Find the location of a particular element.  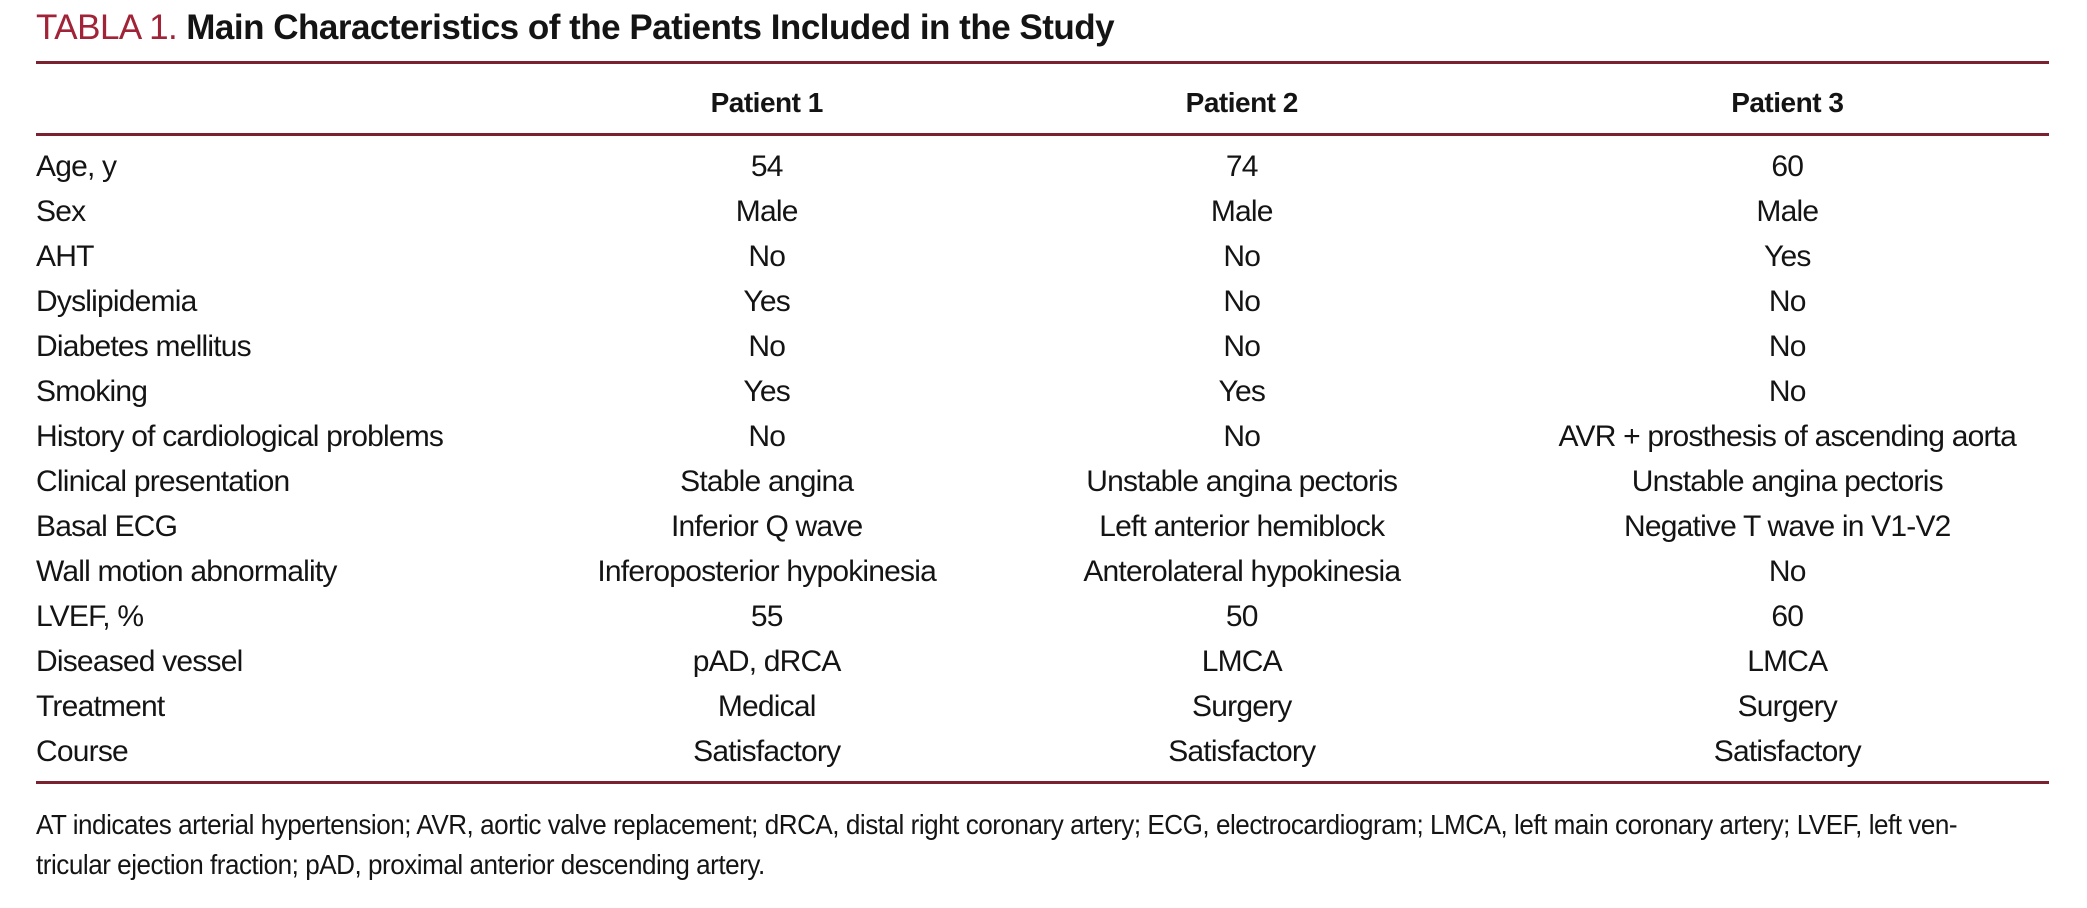

row-label: Smoking is located at coordinates (92, 391).